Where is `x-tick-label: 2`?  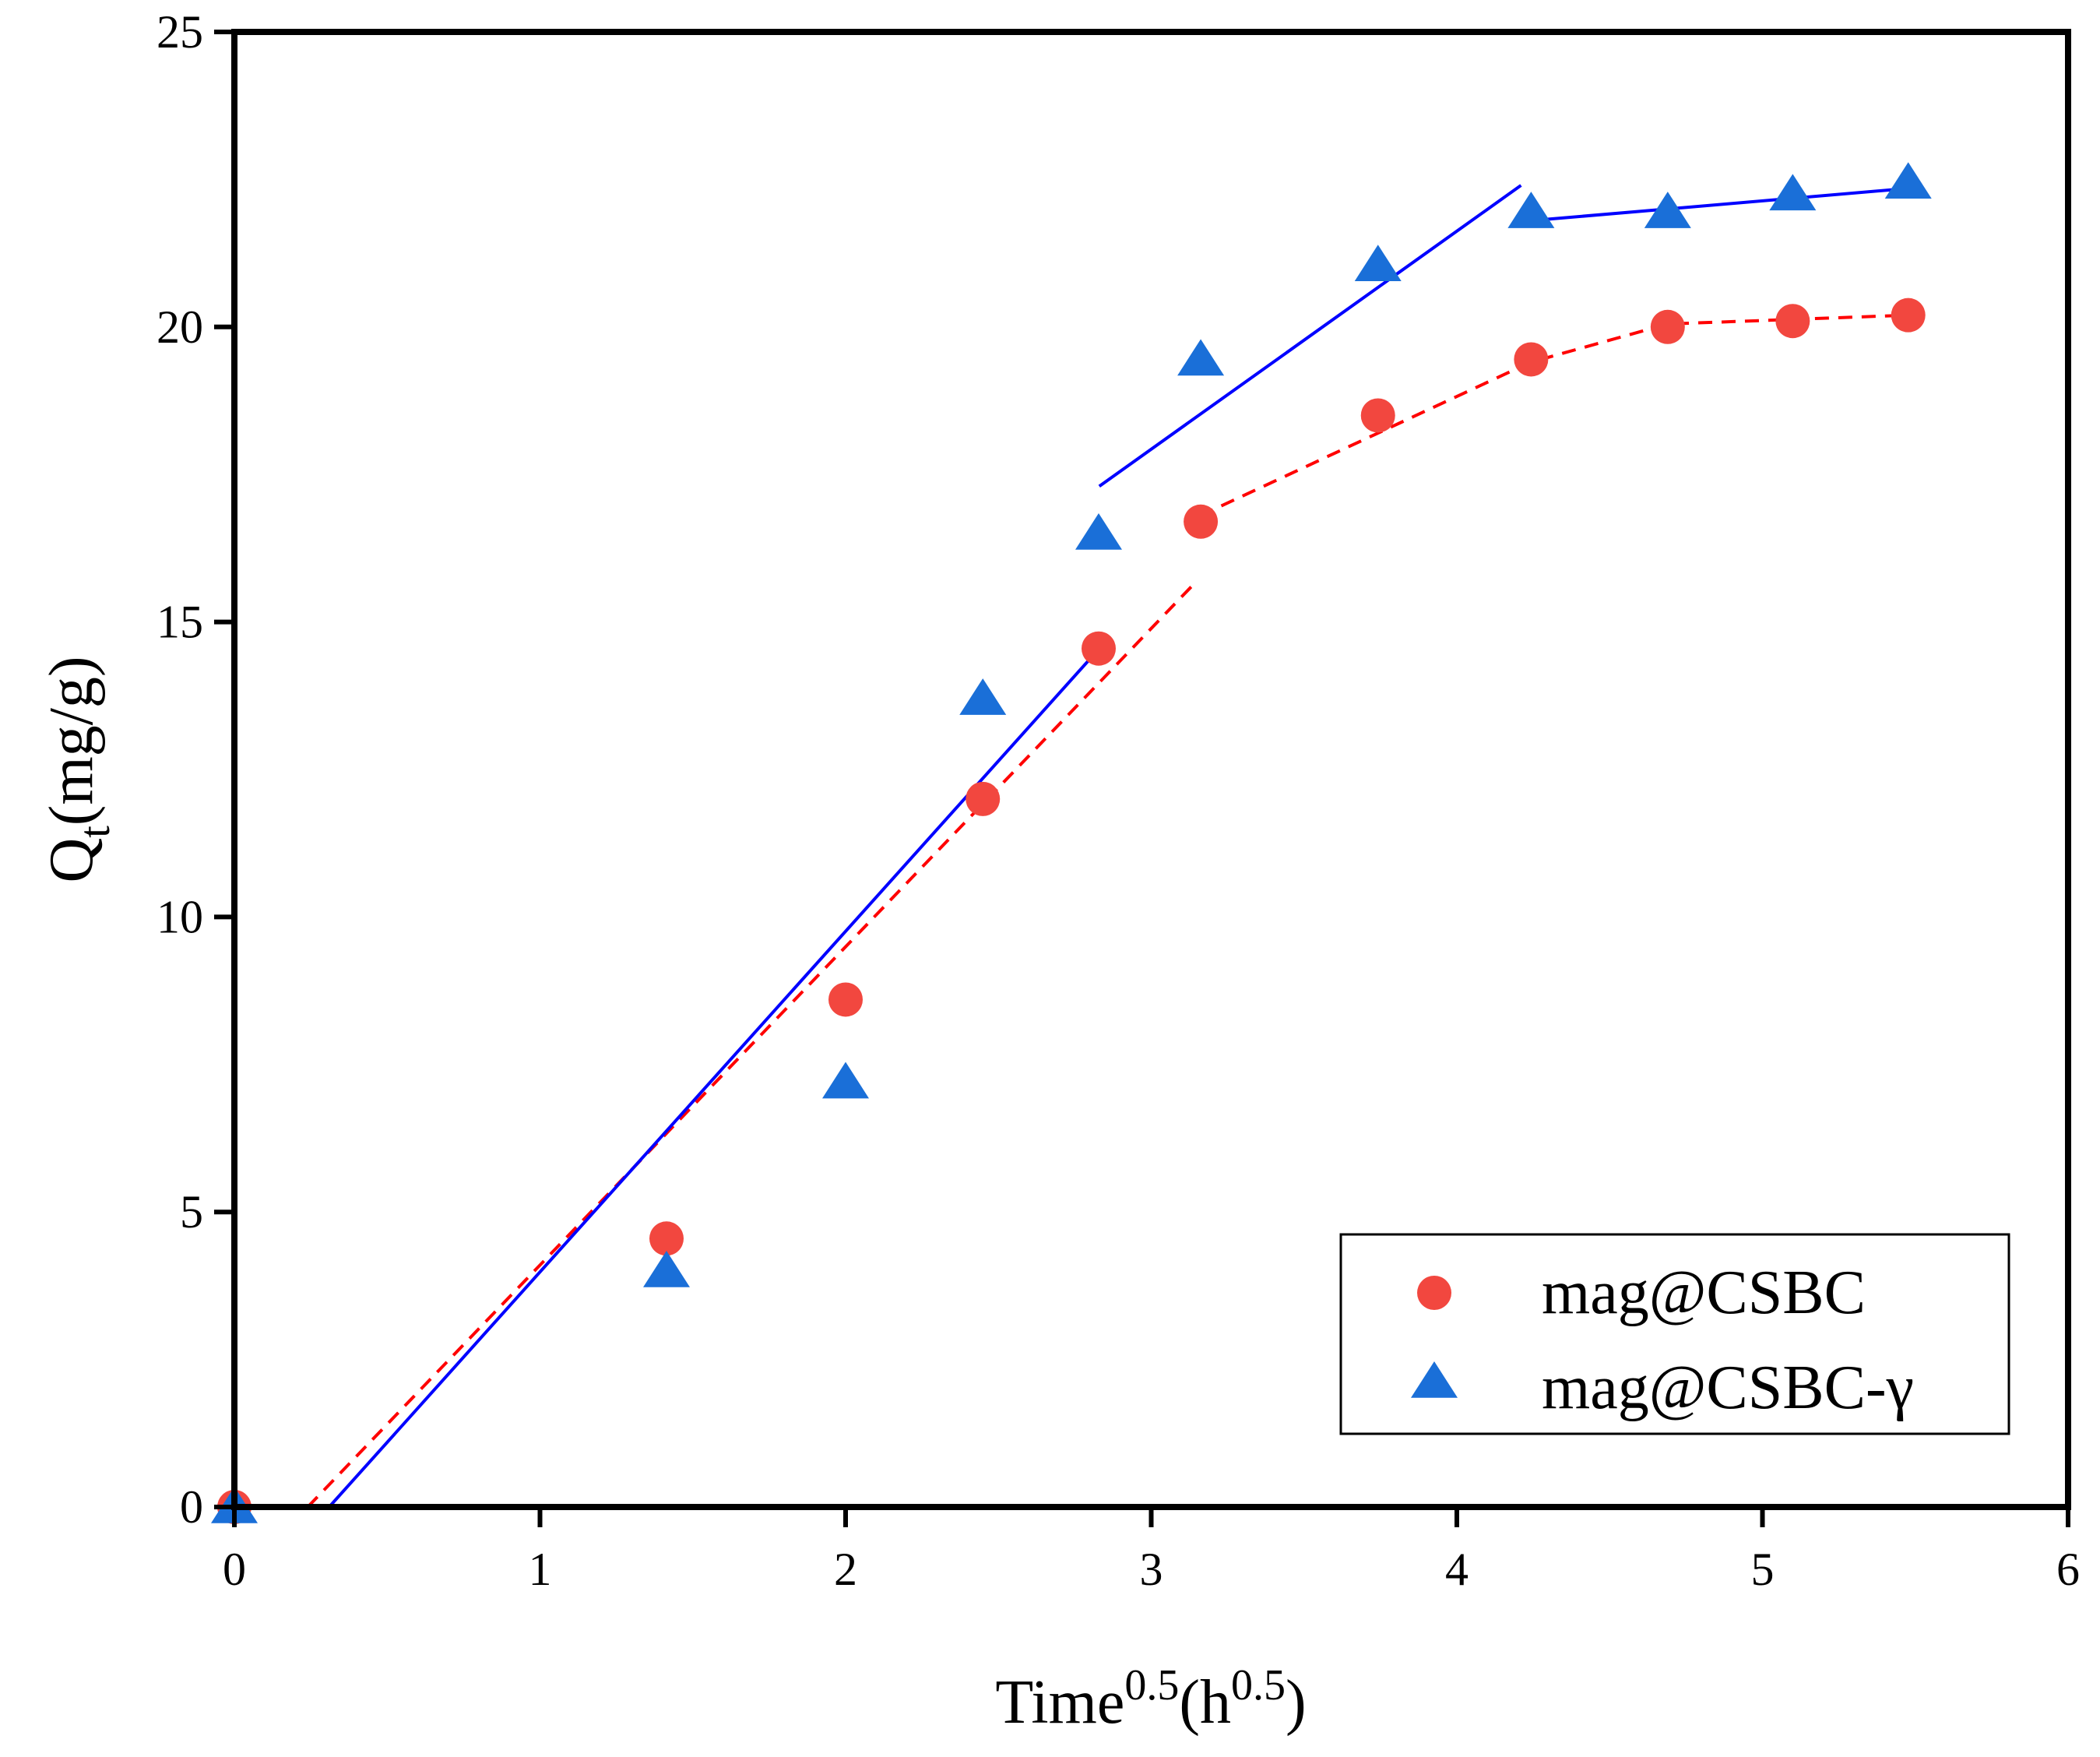 x-tick-label: 2 is located at coordinates (845, 1570).